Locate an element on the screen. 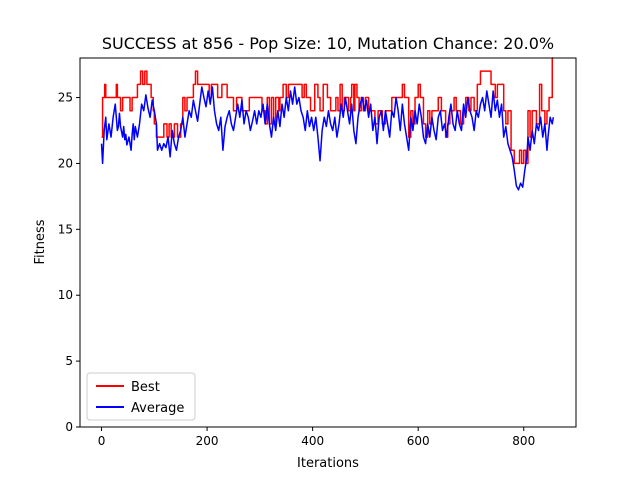 The width and height of the screenshot is (640, 484). y-tick-label: 5 is located at coordinates (69, 361).